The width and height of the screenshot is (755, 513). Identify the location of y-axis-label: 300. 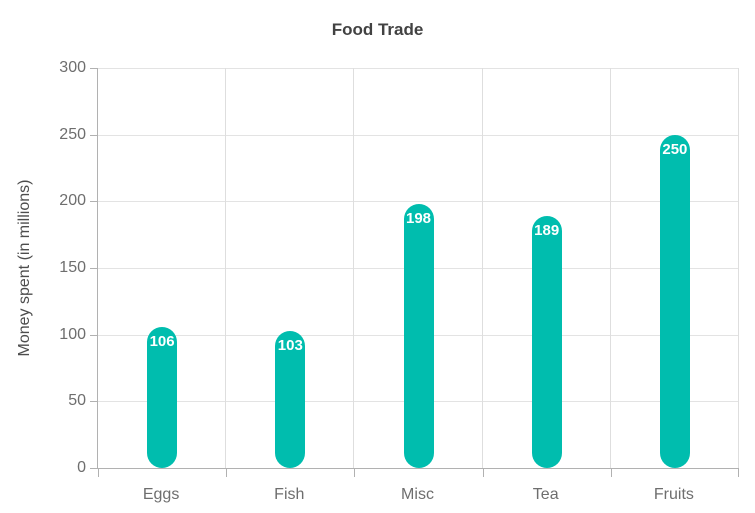
(72, 67).